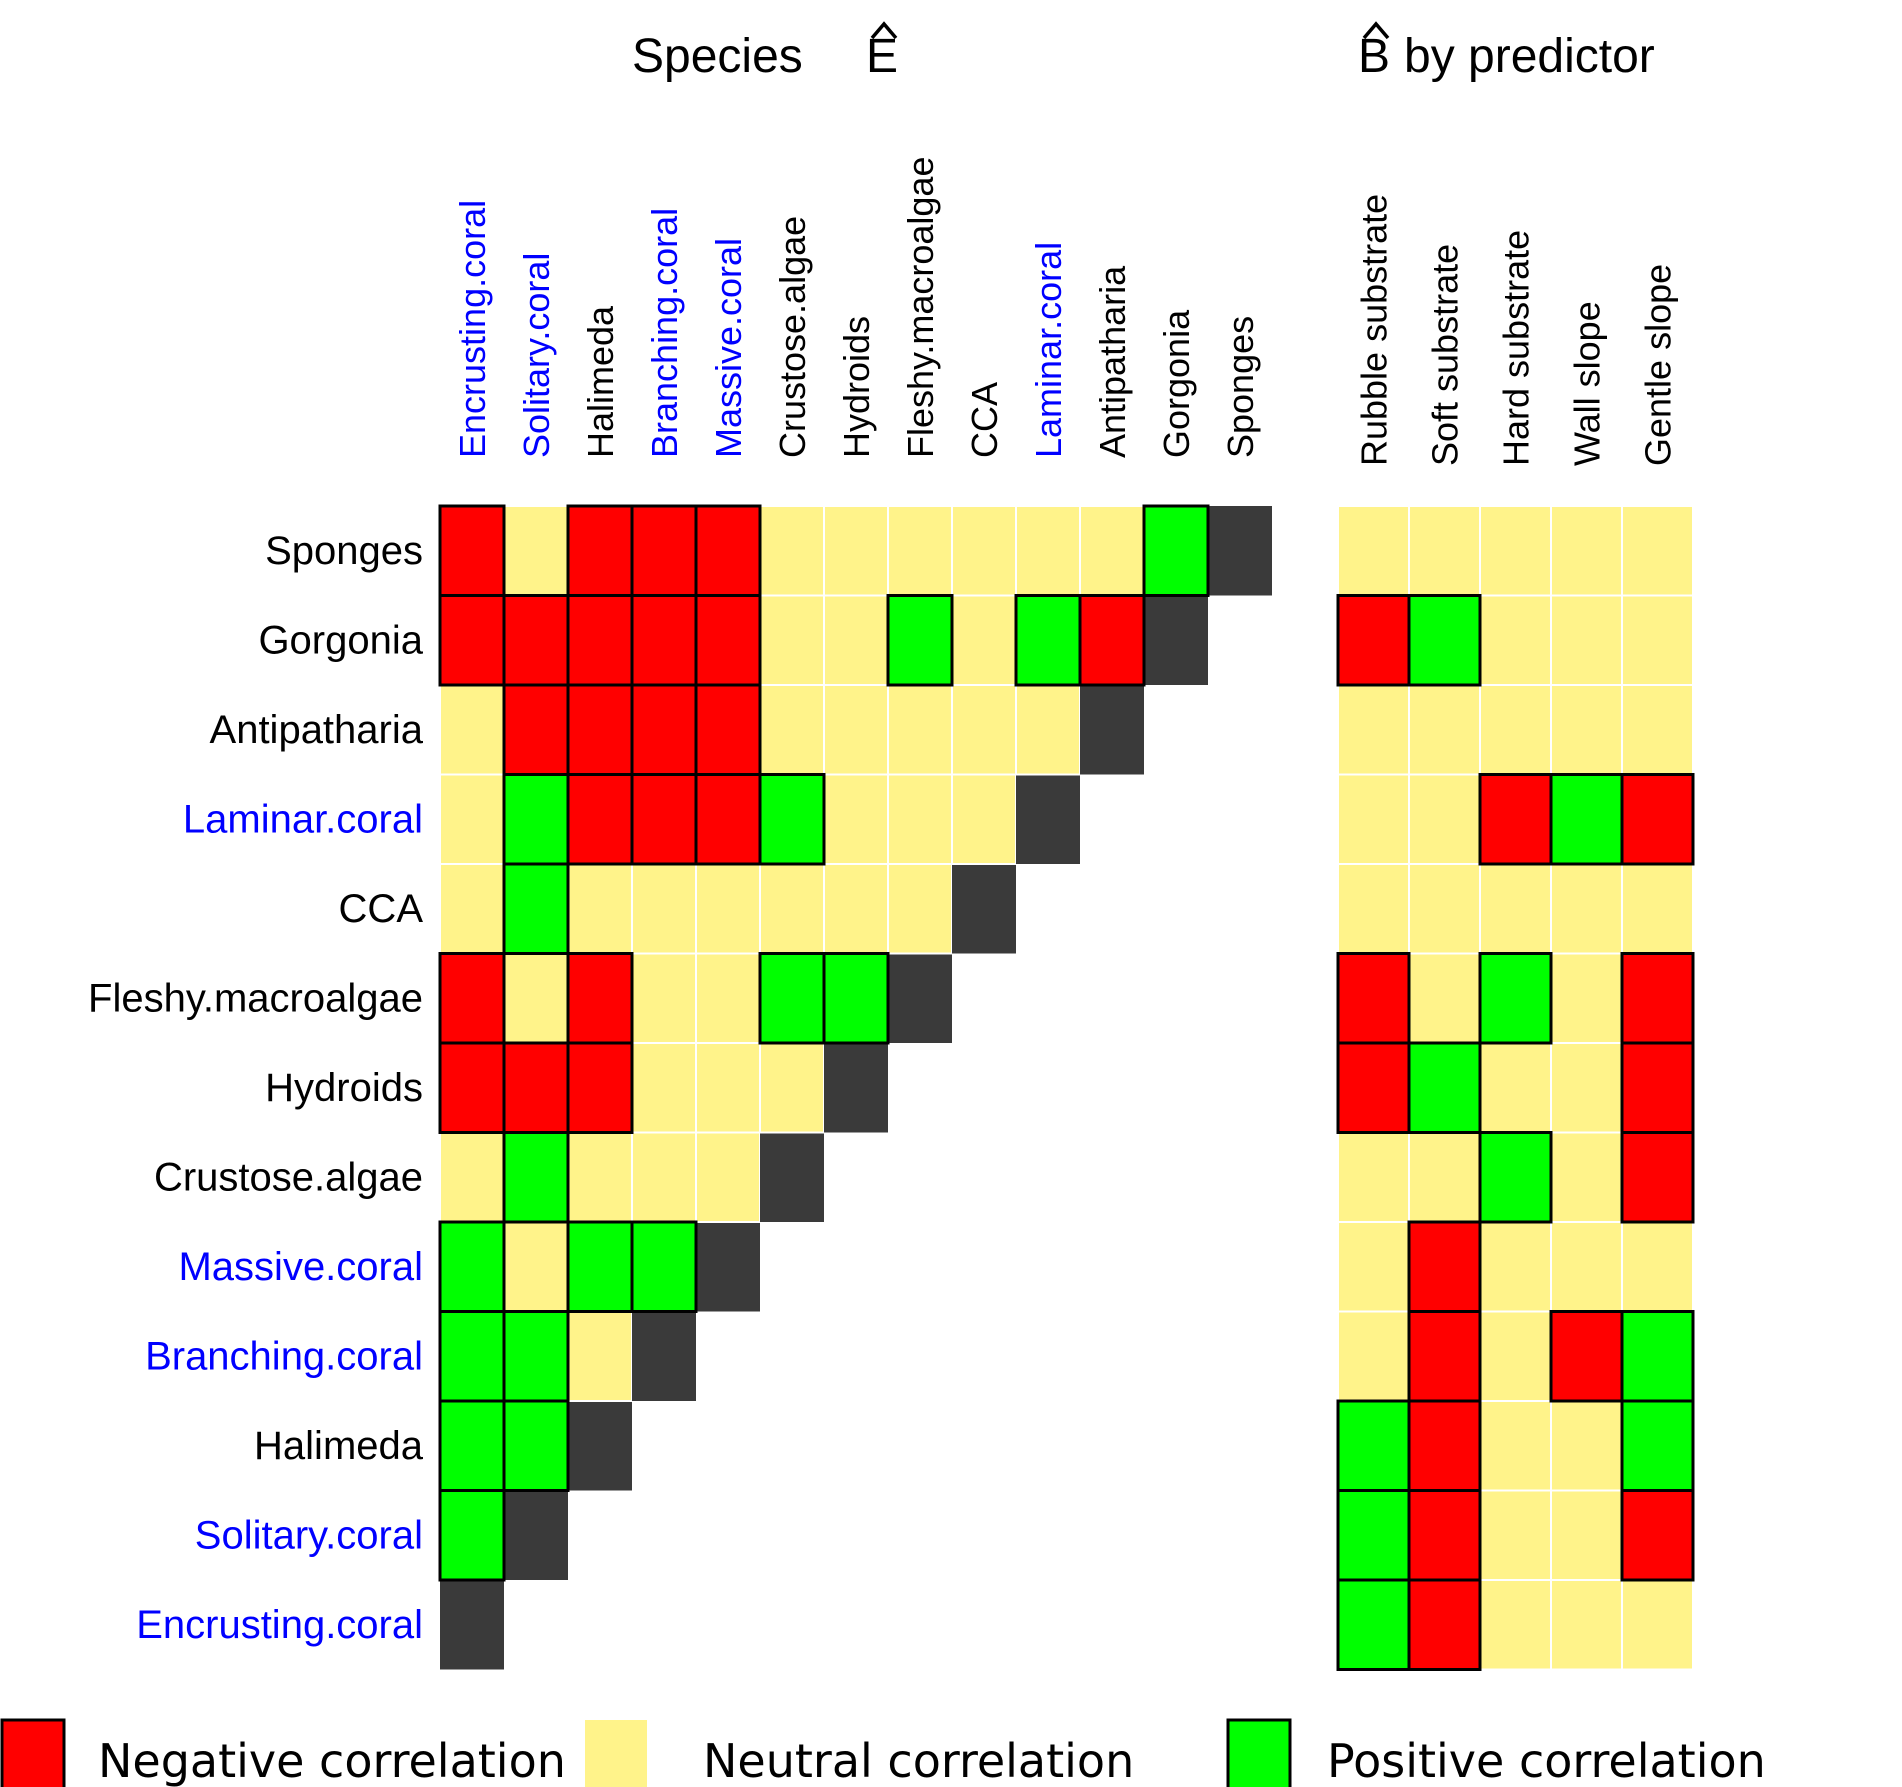 Image resolution: width=1902 pixels, height=1787 pixels. What do you see at coordinates (920, 307) in the screenshot?
I see `species-column-label: Fleshy.macroalgae` at bounding box center [920, 307].